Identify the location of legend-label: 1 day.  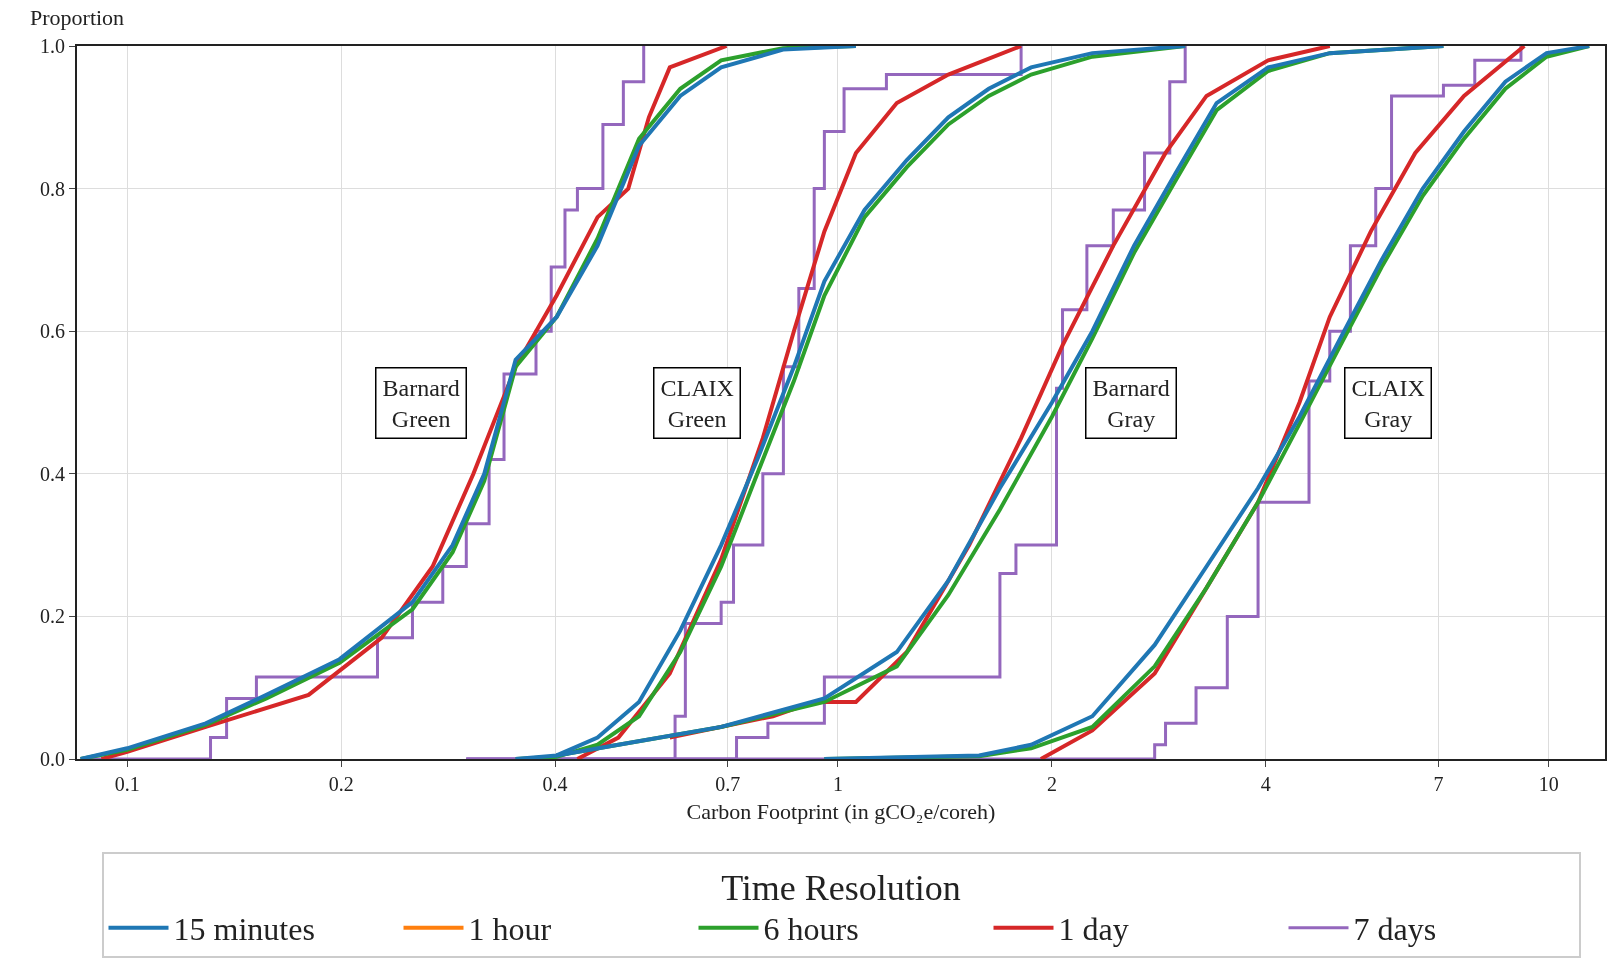
(1093, 929).